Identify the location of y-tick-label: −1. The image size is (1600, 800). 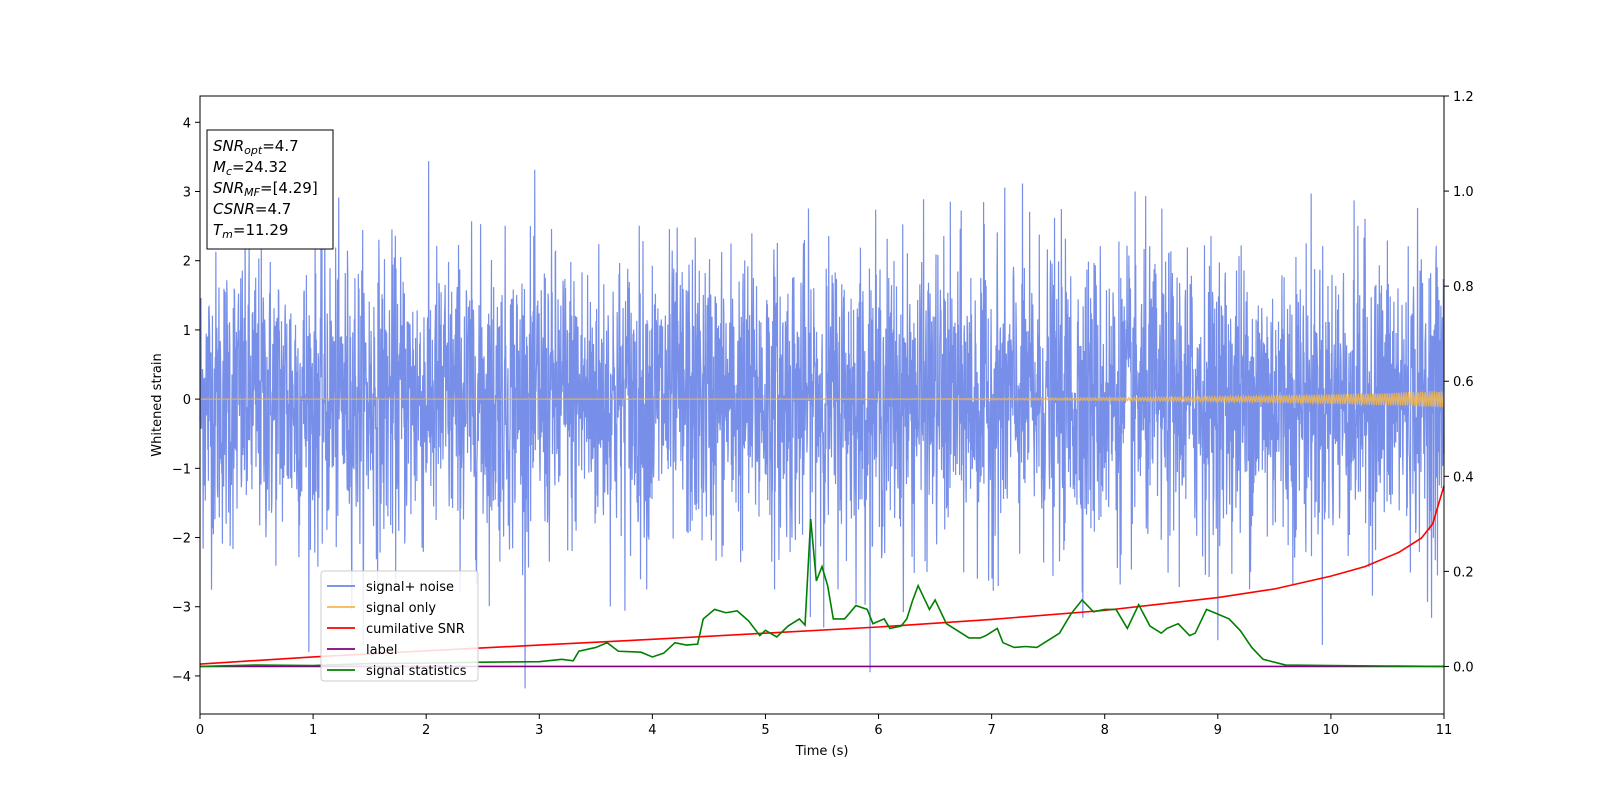
(181, 469).